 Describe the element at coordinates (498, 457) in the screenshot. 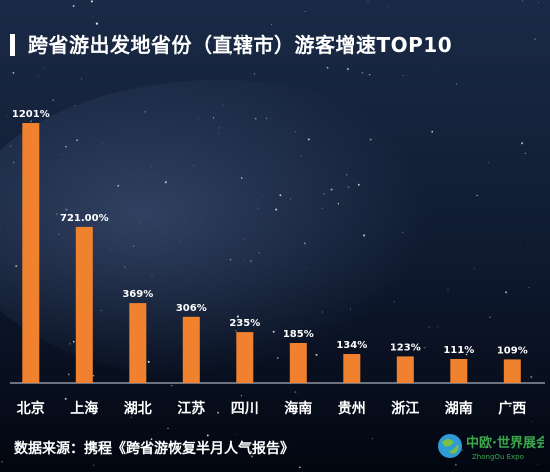

I see `logo-subtext: ZhongOu Expo` at that location.